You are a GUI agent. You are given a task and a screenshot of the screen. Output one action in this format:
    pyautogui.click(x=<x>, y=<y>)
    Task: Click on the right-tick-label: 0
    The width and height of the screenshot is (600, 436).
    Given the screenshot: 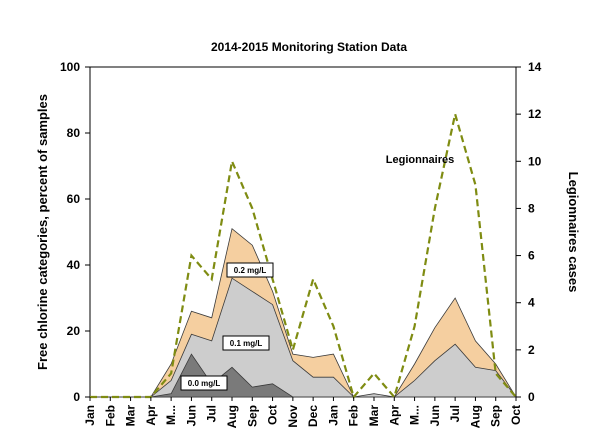 What is the action you would take?
    pyautogui.click(x=531, y=397)
    